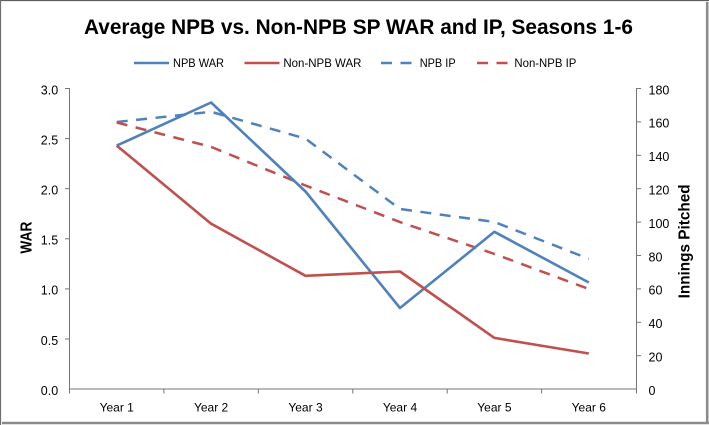 This screenshot has width=709, height=425. What do you see at coordinates (117, 408) in the screenshot?
I see `svg-text: Year 1` at bounding box center [117, 408].